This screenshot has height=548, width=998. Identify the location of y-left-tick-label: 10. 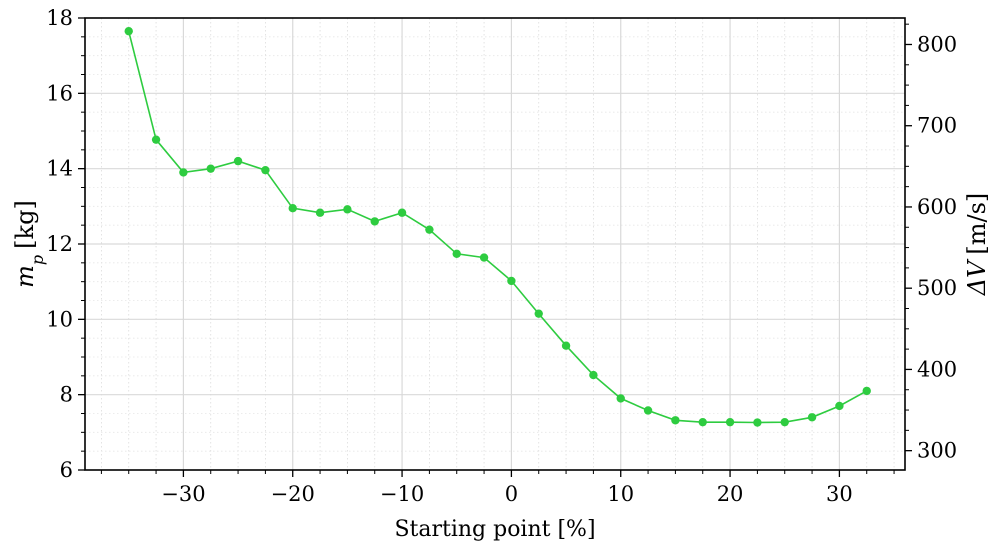
(59, 319).